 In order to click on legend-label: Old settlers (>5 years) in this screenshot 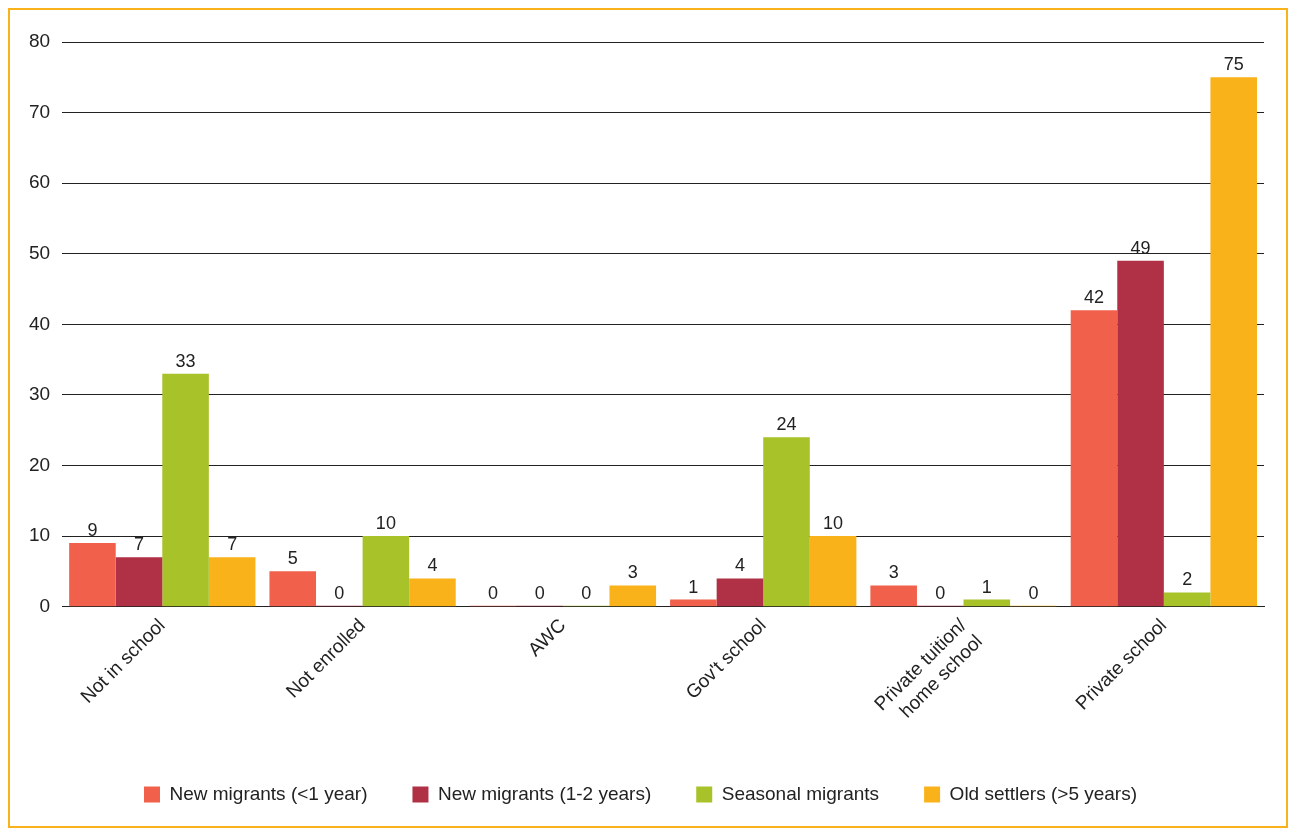, I will do `click(1043, 793)`.